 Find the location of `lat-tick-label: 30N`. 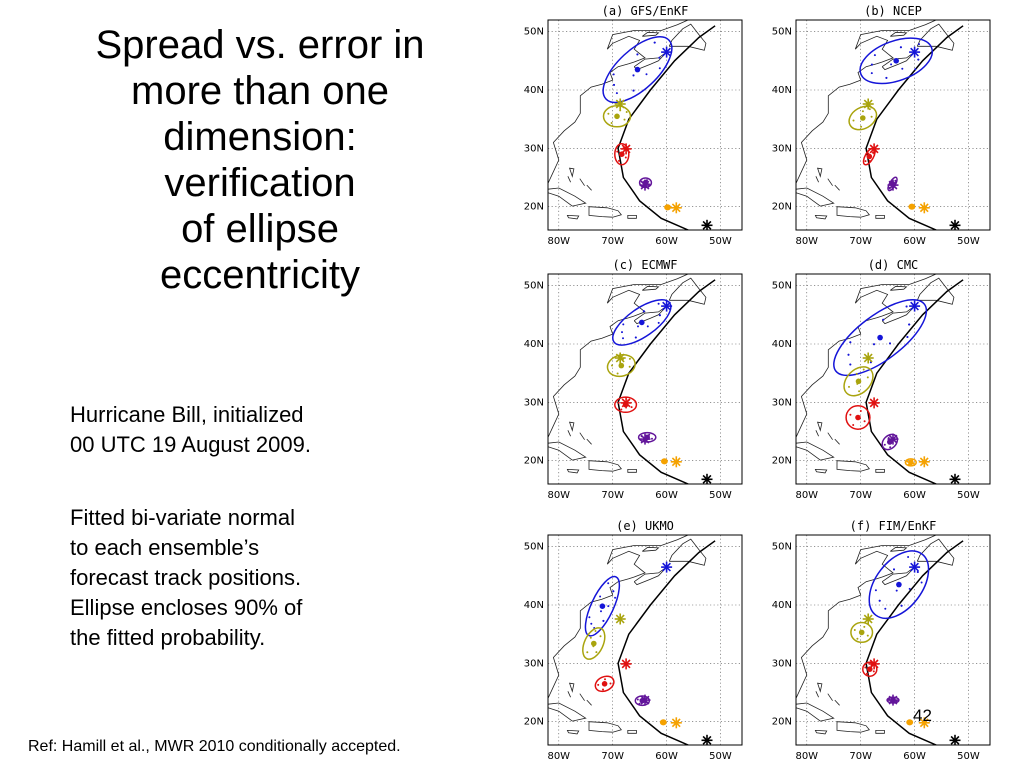

lat-tick-label: 30N is located at coordinates (782, 663).